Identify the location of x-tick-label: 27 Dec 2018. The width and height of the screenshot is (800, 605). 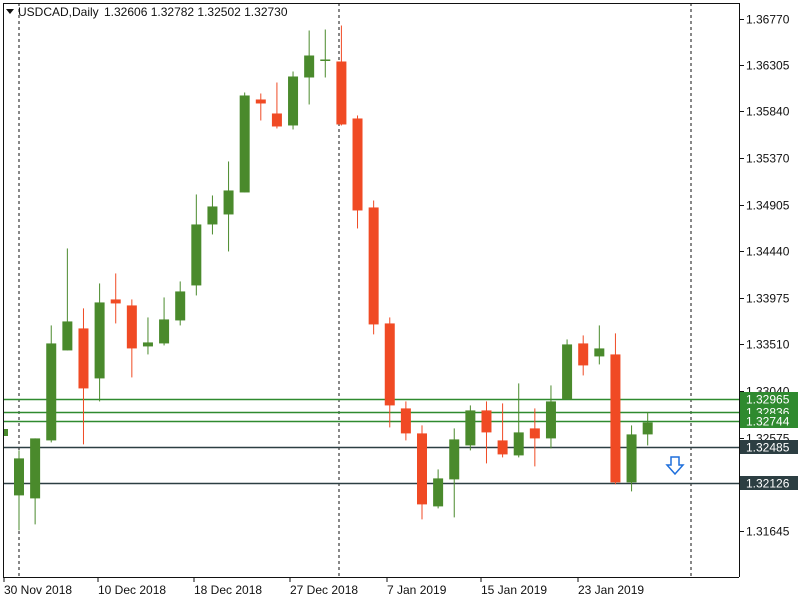
(324, 590).